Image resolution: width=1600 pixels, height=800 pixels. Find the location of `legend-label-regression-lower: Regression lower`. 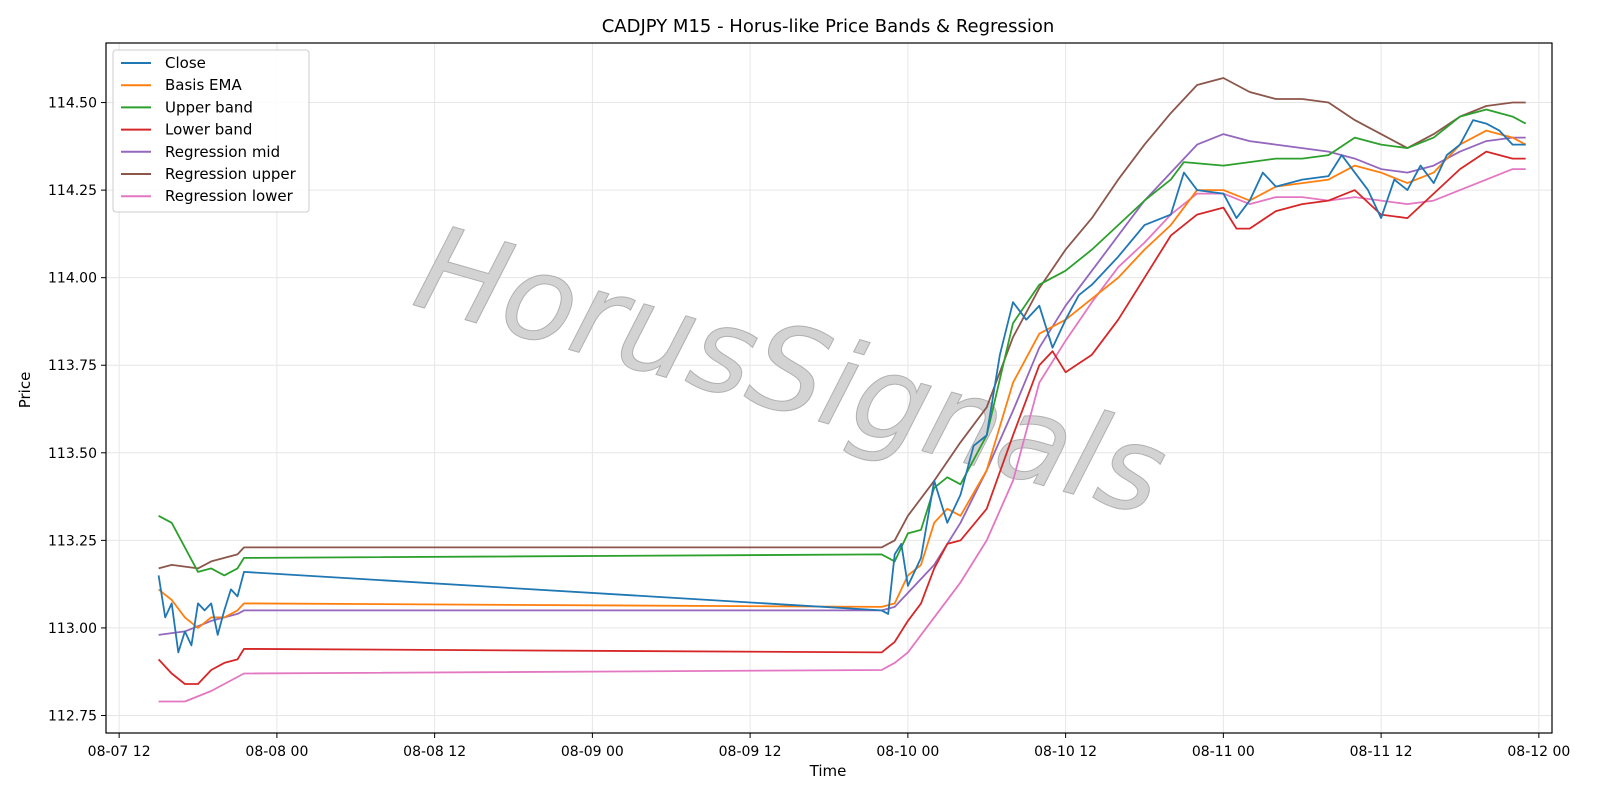

legend-label-regression-lower: Regression lower is located at coordinates (229, 196).